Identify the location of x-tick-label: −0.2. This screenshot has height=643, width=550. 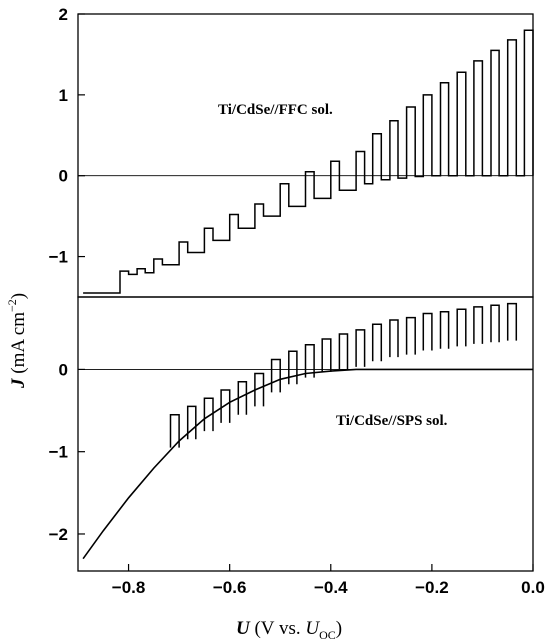
(432, 587).